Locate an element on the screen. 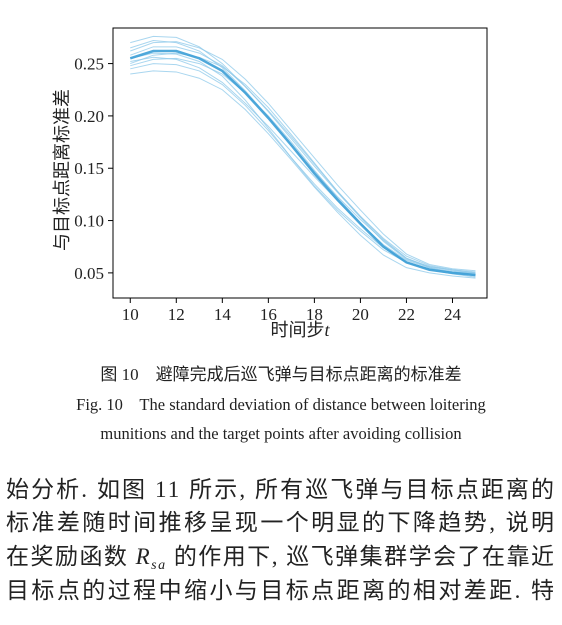  y-axis-label: 与目标点距离标准差 is located at coordinates (62, 170).